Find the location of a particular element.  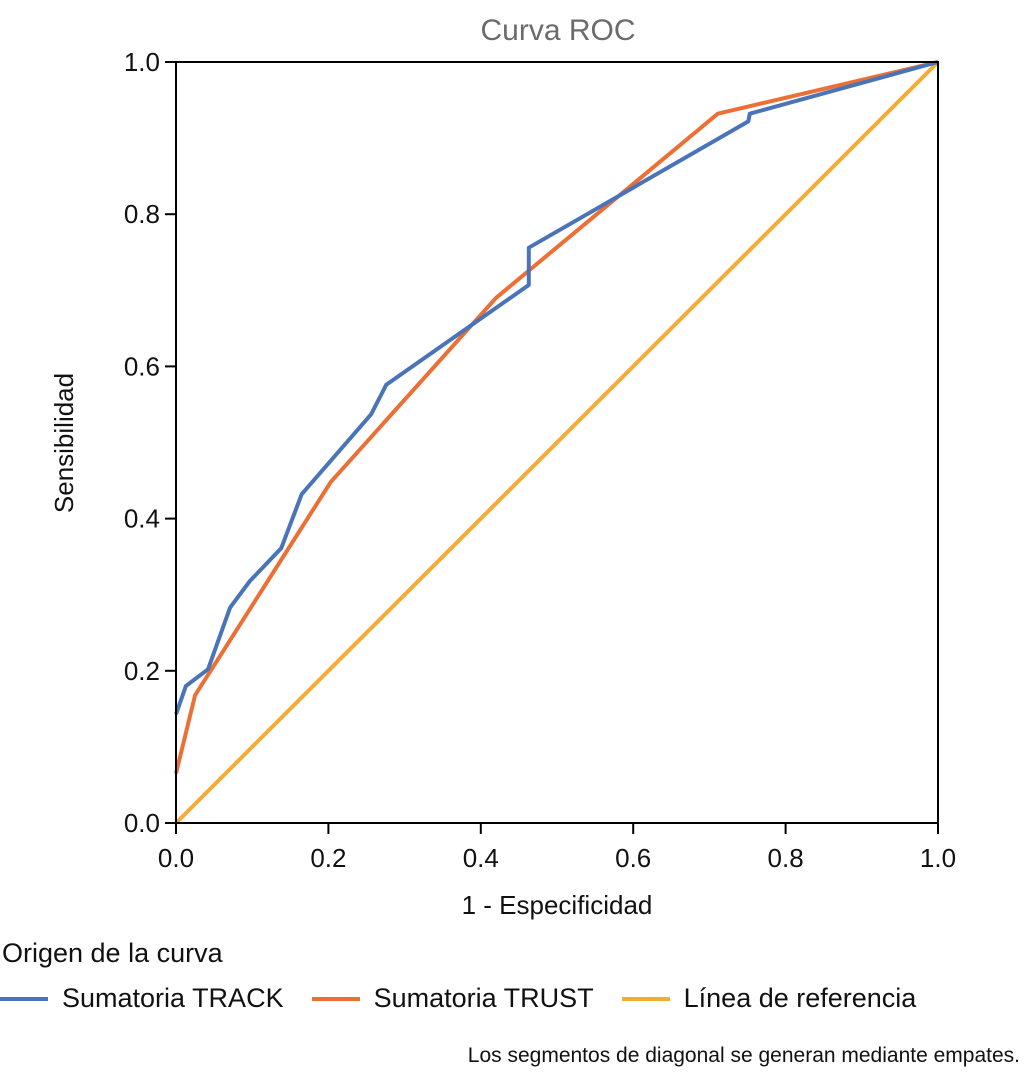

legend-item: Sumatoria TRUST is located at coordinates (452, 998).